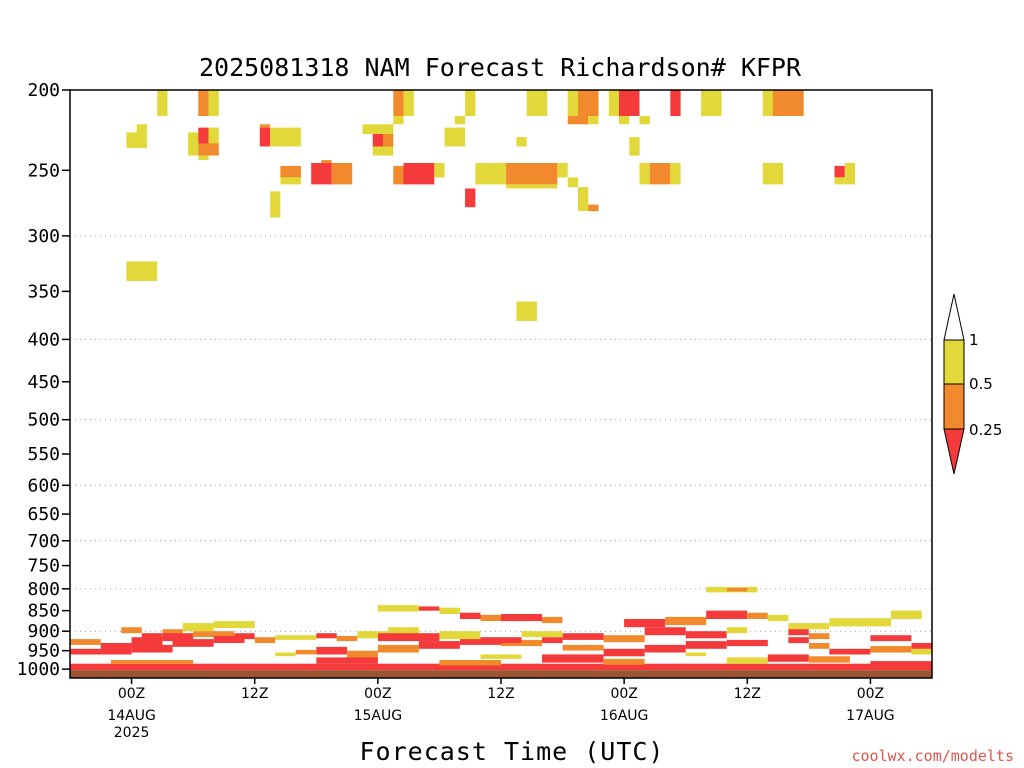  What do you see at coordinates (43, 651) in the screenshot?
I see `y-tick-label-950: 950` at bounding box center [43, 651].